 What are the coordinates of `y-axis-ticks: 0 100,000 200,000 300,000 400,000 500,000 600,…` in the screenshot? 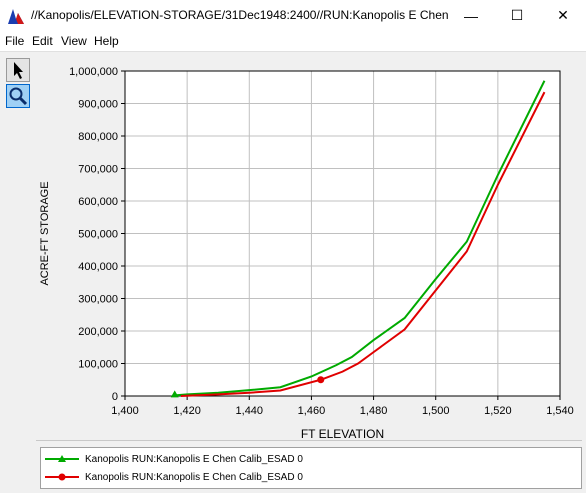 It's located at (97, 234).